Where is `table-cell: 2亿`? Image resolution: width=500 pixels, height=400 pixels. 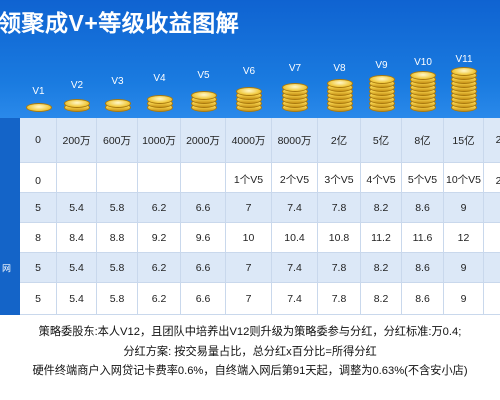 table-cell: 2亿 is located at coordinates (339, 140).